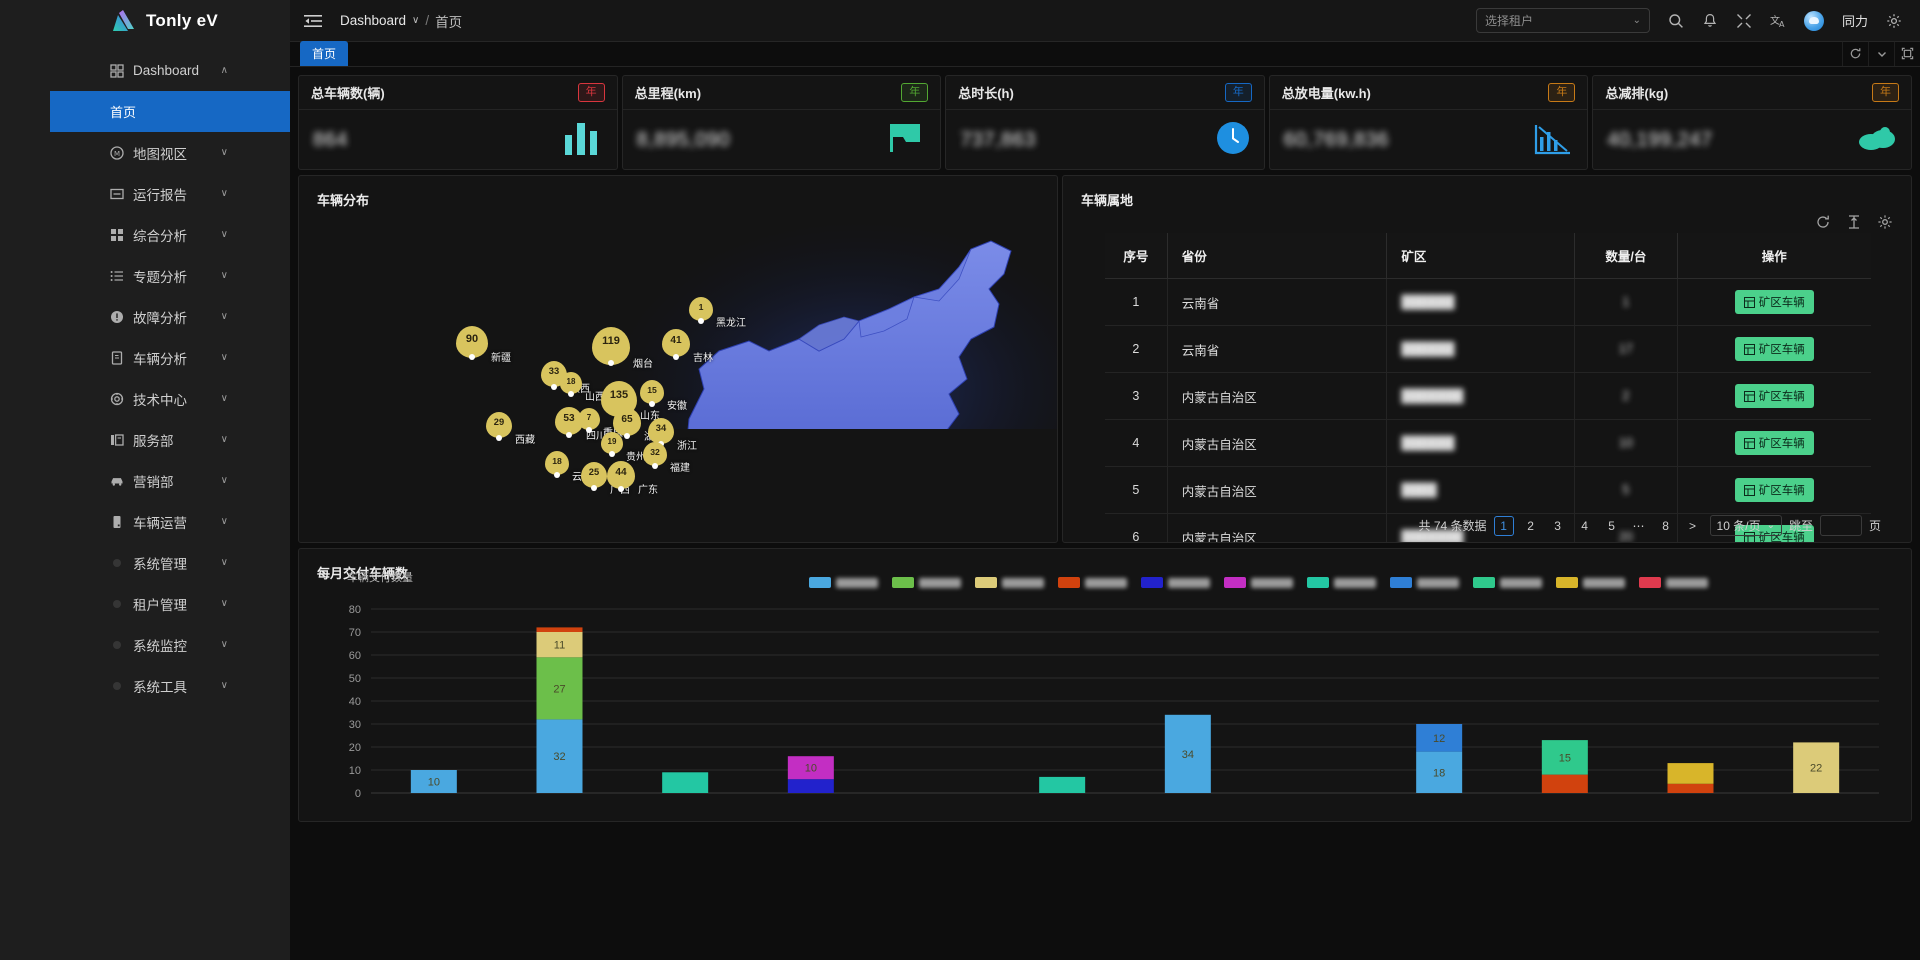  I want to click on map-marker: 19 贵州, so click(623, 447).